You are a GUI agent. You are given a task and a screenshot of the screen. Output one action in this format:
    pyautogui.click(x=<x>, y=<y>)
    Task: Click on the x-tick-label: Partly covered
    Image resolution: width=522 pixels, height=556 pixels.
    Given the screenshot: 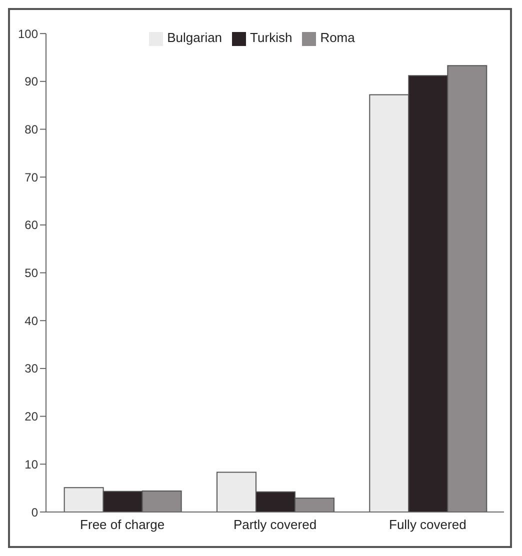 What is the action you would take?
    pyautogui.click(x=275, y=524)
    